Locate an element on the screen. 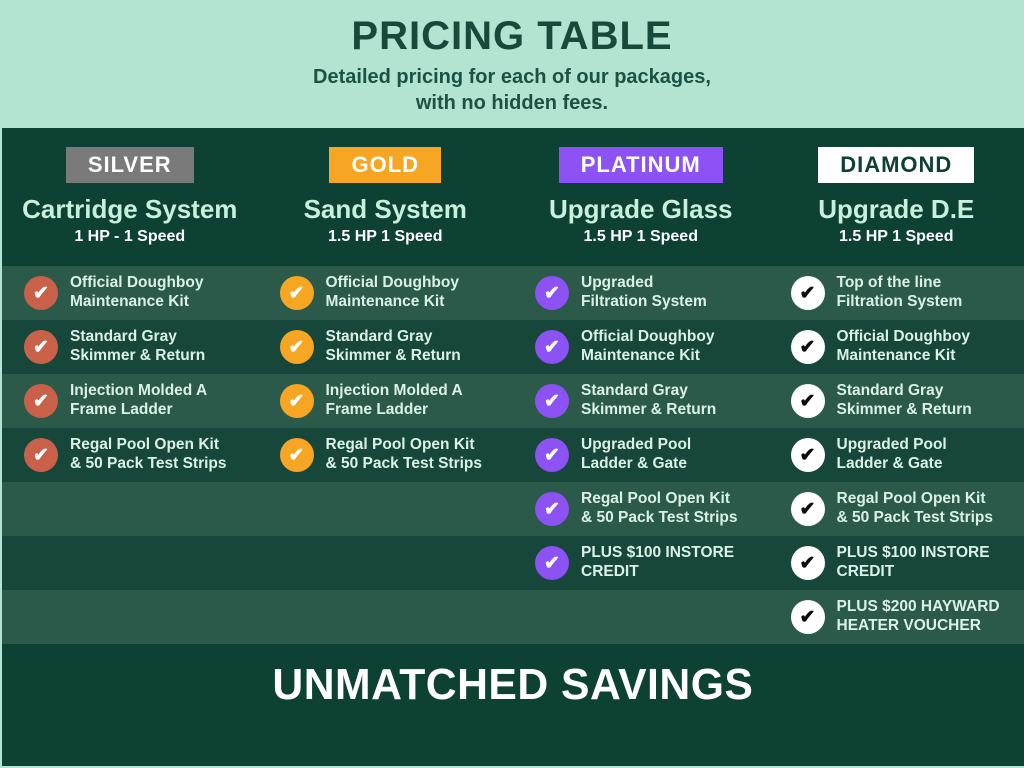  feature-cell-gold: ✔ Official Doughboy Maintenance Kit is located at coordinates (386, 293).